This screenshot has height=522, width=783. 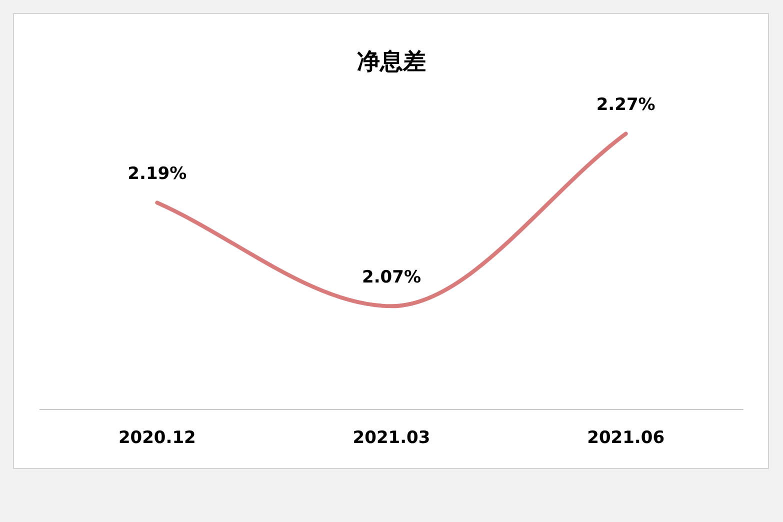 What do you see at coordinates (626, 438) in the screenshot?
I see `x-tick-label: 2021.06` at bounding box center [626, 438].